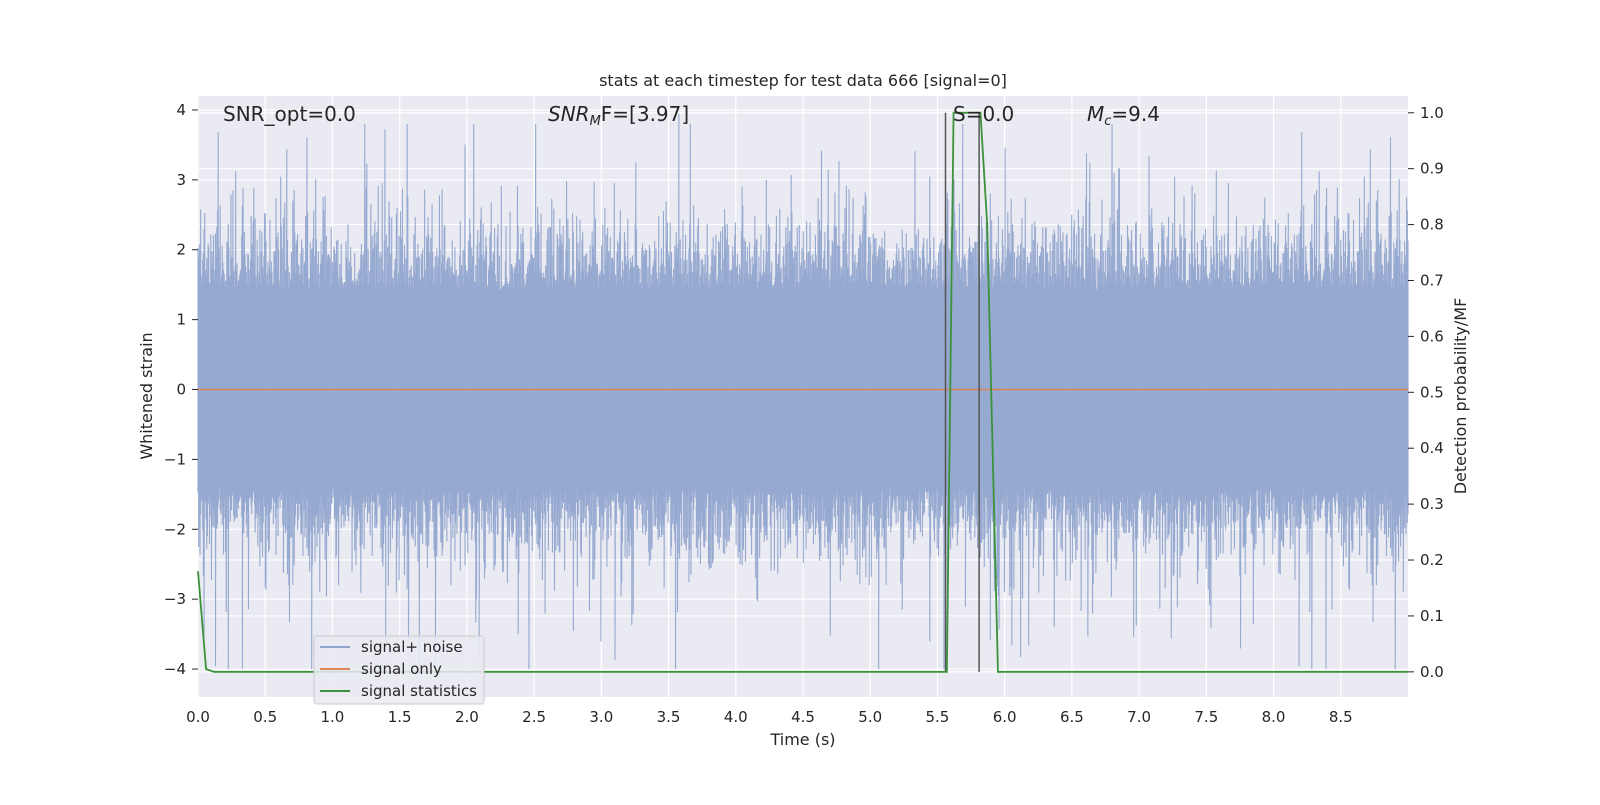 This screenshot has width=1600, height=805. I want to click on y-axis-title: Whitened strain, so click(146, 395).